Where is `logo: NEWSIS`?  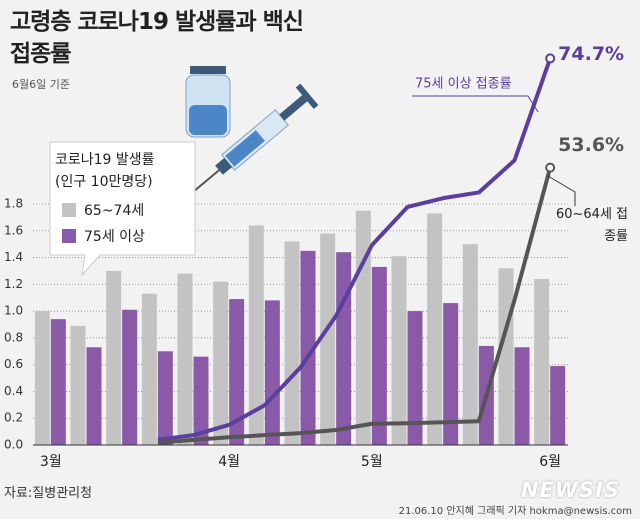
logo: NEWSIS is located at coordinates (570, 490).